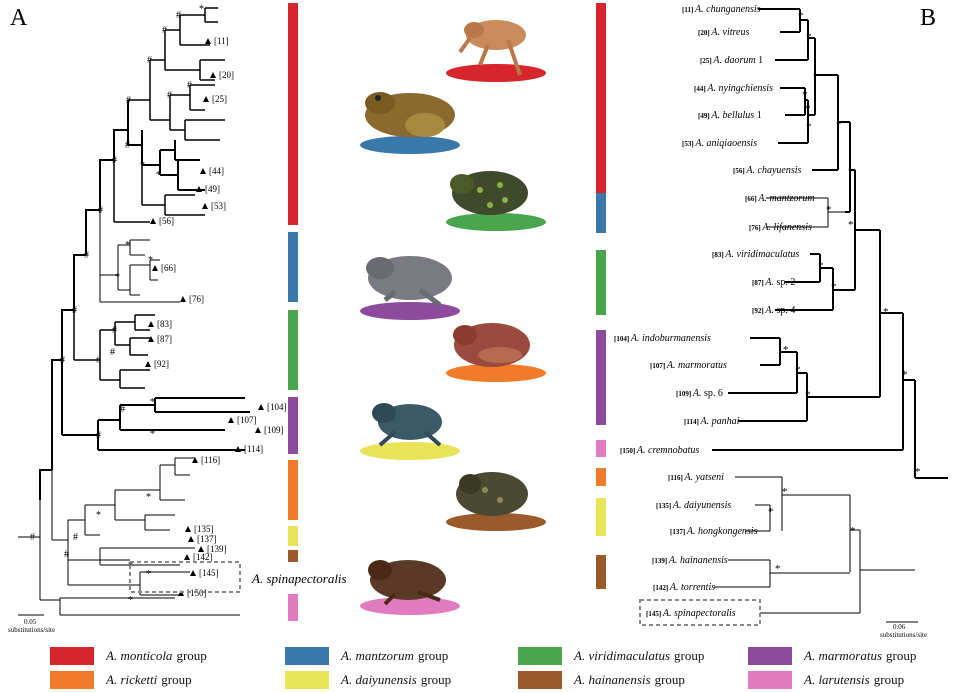  I want to click on tree-a-tip-label: [116], so click(210, 460).